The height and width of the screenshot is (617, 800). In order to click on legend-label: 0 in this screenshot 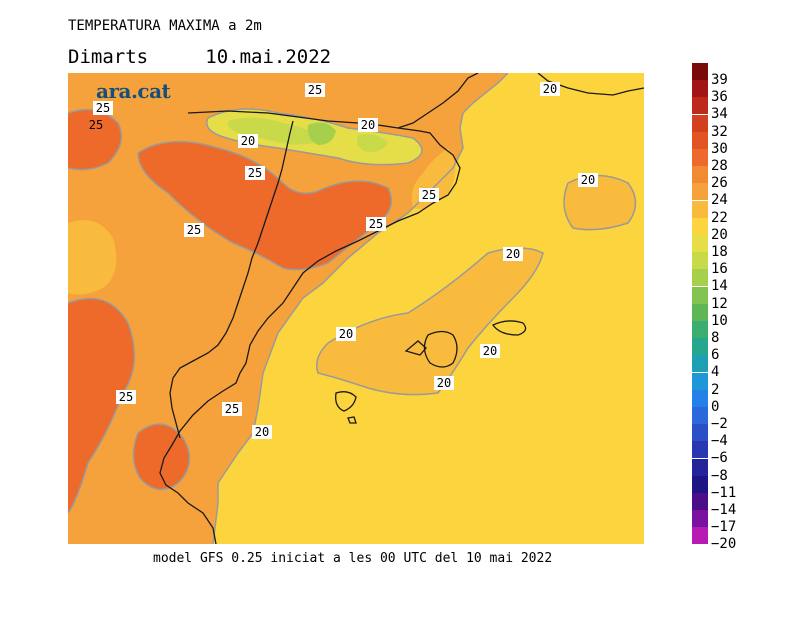, I will do `click(715, 406)`.